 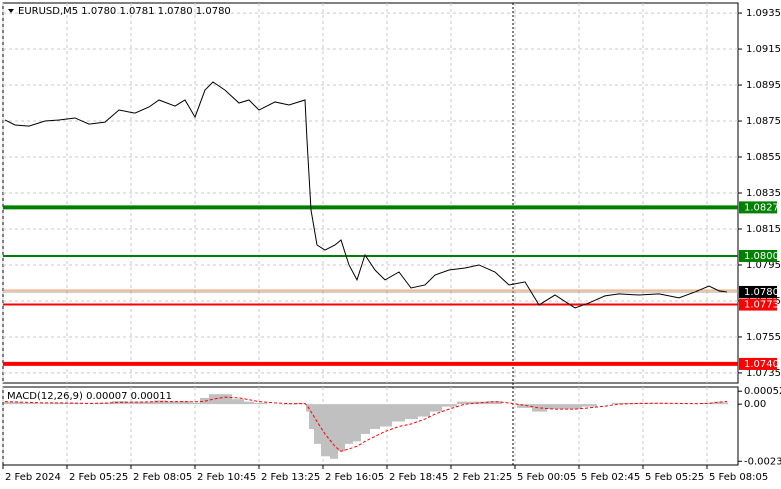 What do you see at coordinates (124, 11) in the screenshot?
I see `chart-title: EURUSD,M5 1.0780 1.0781 1.0780 1.0780` at bounding box center [124, 11].